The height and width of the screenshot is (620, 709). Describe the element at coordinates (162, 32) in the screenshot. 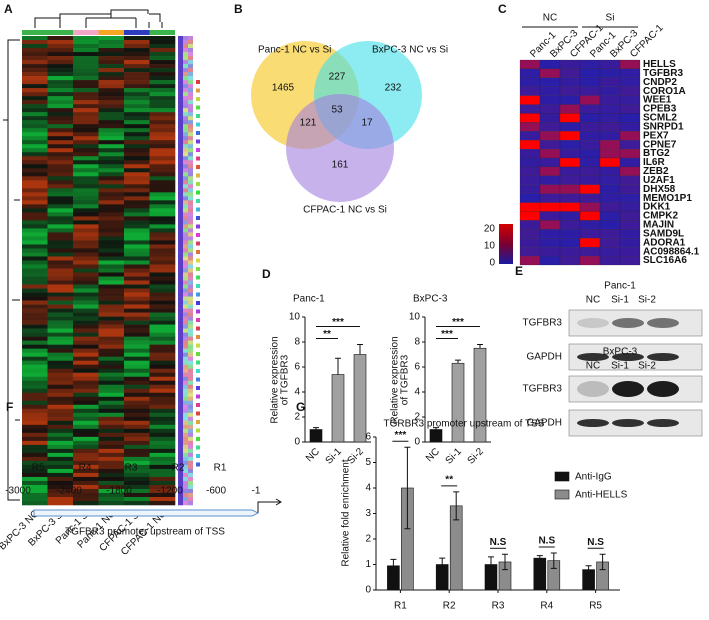

I see `column-annotation` at that location.